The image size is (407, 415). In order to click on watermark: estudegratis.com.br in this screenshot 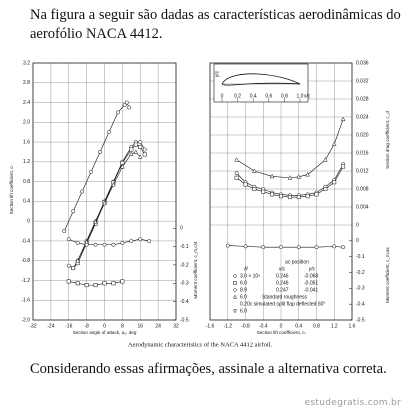, I will do `click(352, 403)`.